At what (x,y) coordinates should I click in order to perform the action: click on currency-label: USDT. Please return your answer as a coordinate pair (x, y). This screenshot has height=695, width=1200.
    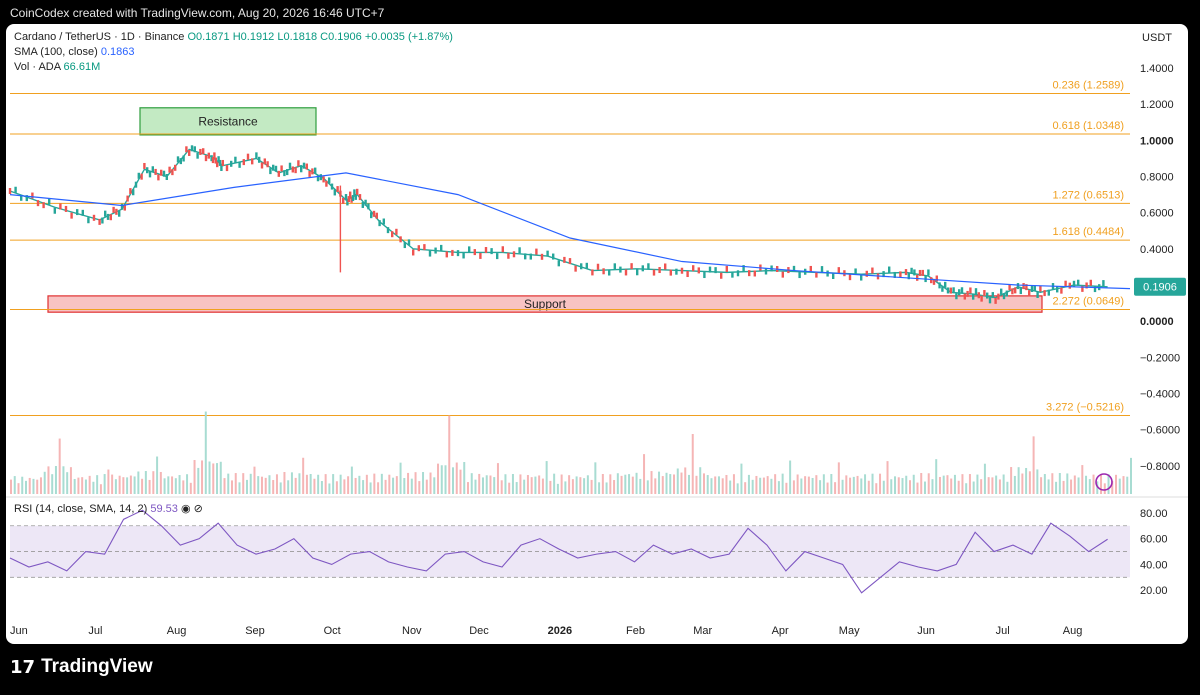
    Looking at the image, I should click on (1157, 38).